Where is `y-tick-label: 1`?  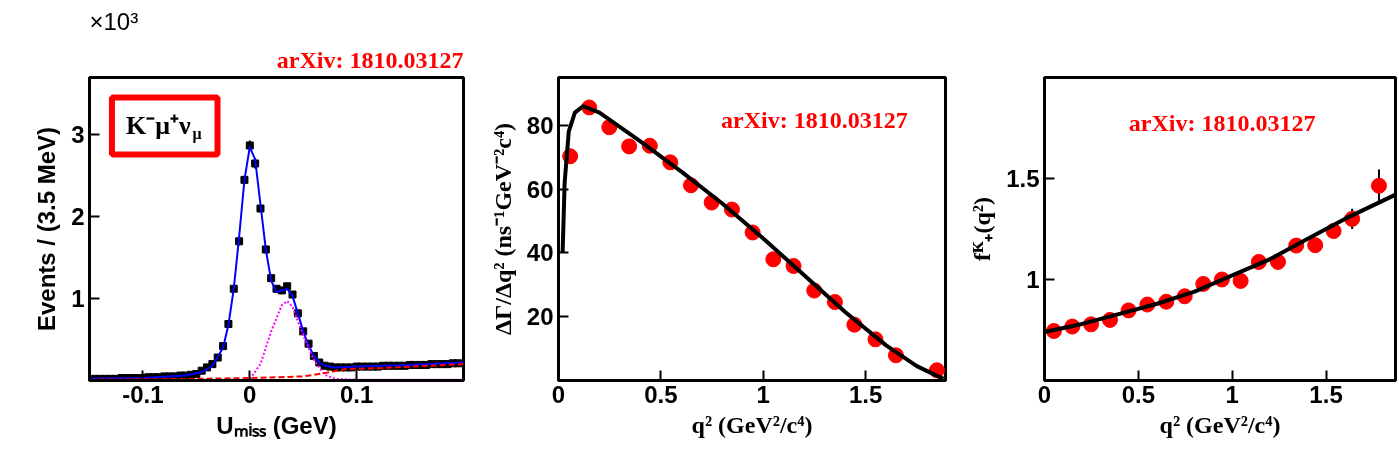
y-tick-label: 1 is located at coordinates (78, 299).